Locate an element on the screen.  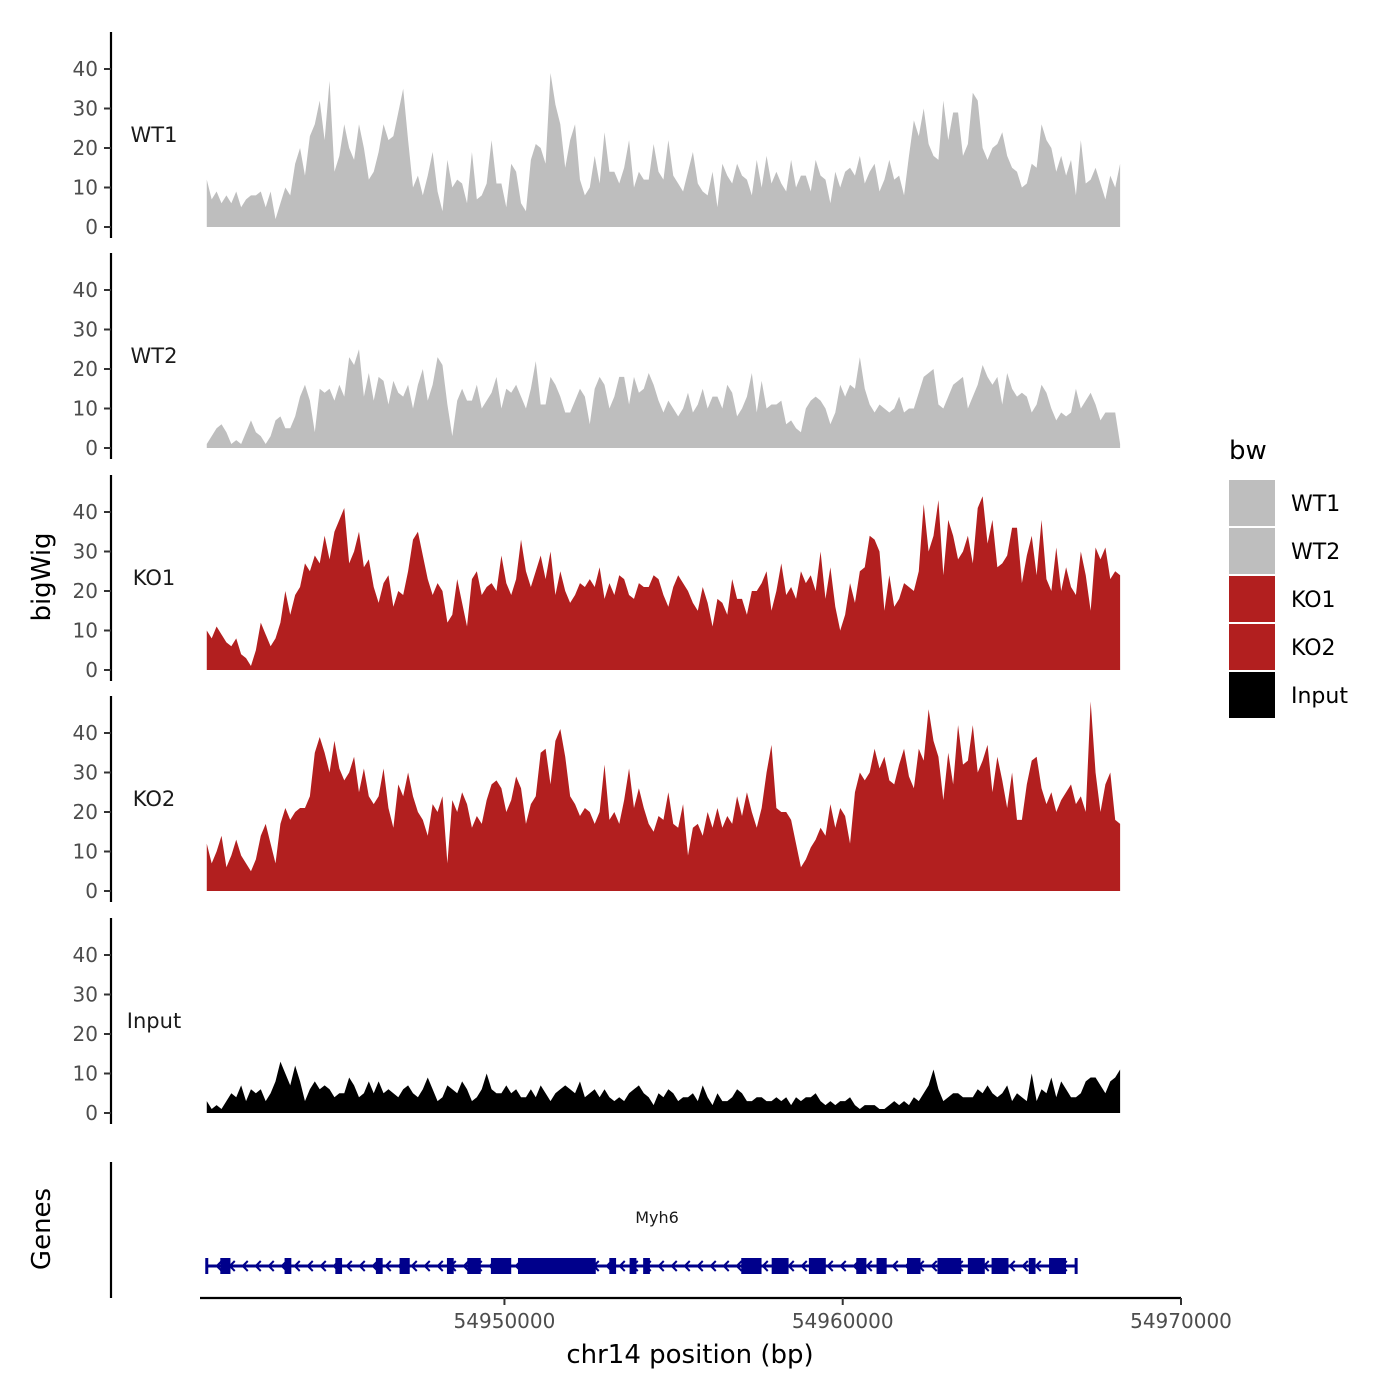
legend-key-ko1 is located at coordinates (1252, 599).